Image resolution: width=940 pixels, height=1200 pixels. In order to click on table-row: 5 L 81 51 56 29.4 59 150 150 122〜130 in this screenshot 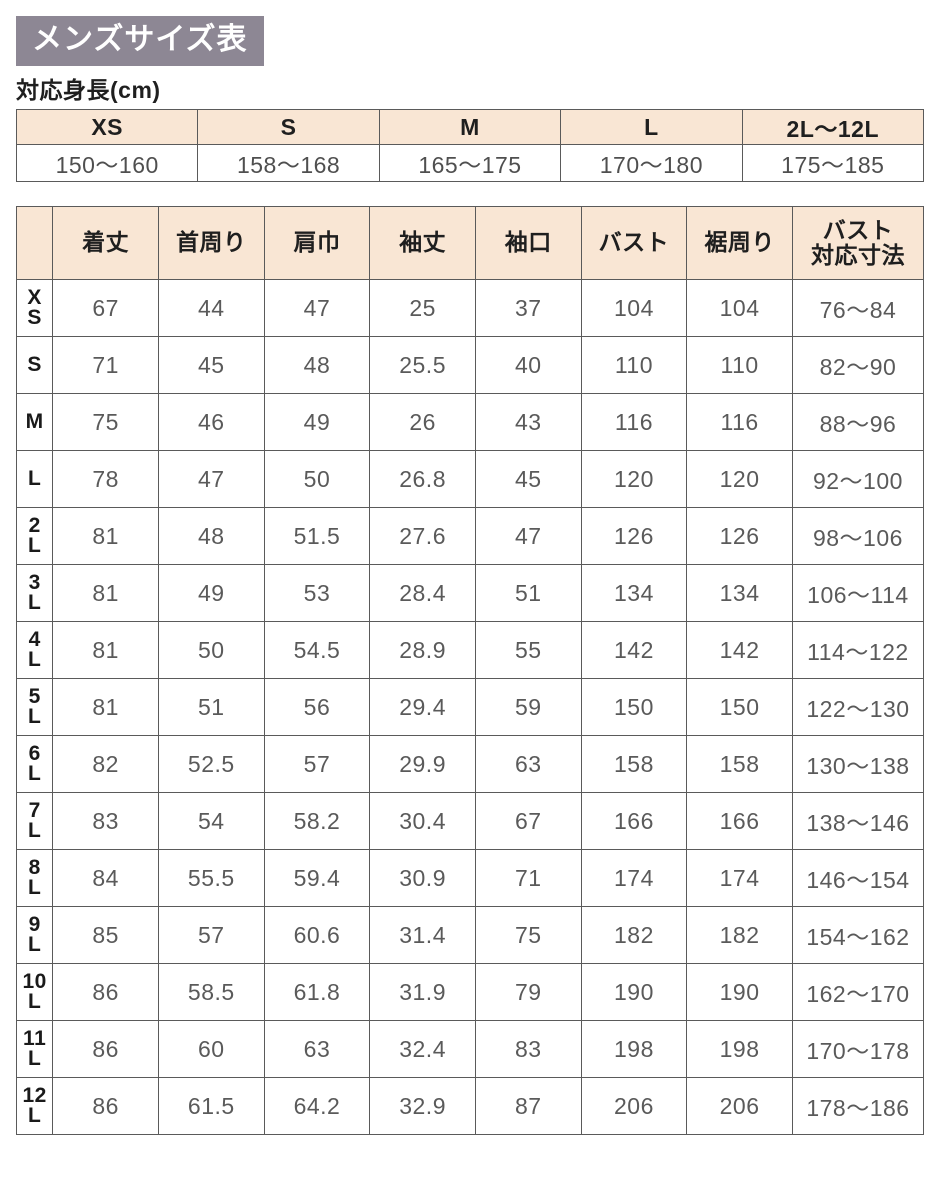, I will do `click(470, 707)`.